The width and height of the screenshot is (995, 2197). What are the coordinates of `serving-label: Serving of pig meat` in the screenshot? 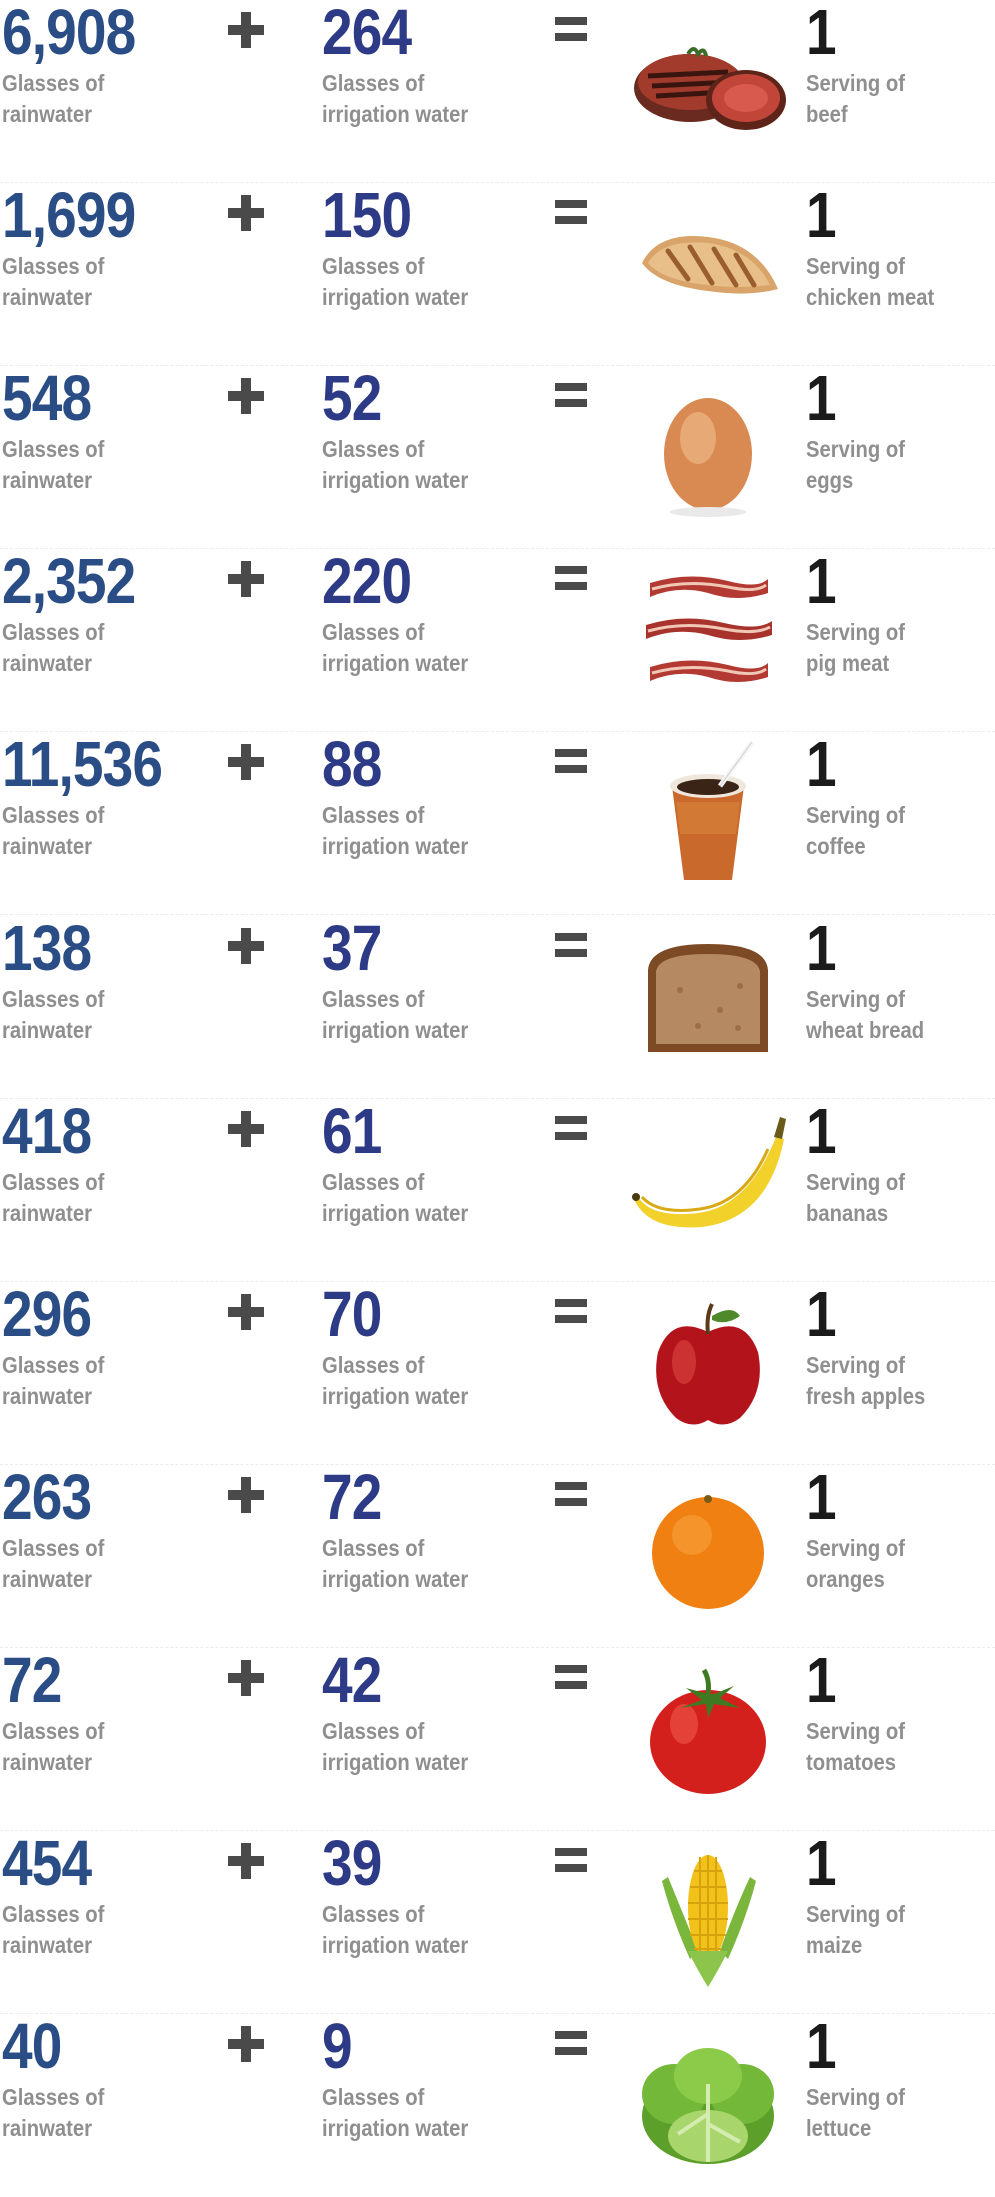 It's located at (855, 648).